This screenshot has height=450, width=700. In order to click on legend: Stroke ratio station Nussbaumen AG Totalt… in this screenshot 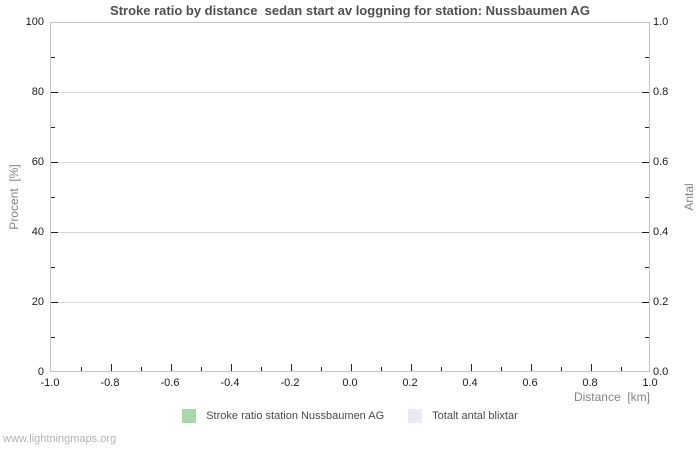, I will do `click(350, 416)`.